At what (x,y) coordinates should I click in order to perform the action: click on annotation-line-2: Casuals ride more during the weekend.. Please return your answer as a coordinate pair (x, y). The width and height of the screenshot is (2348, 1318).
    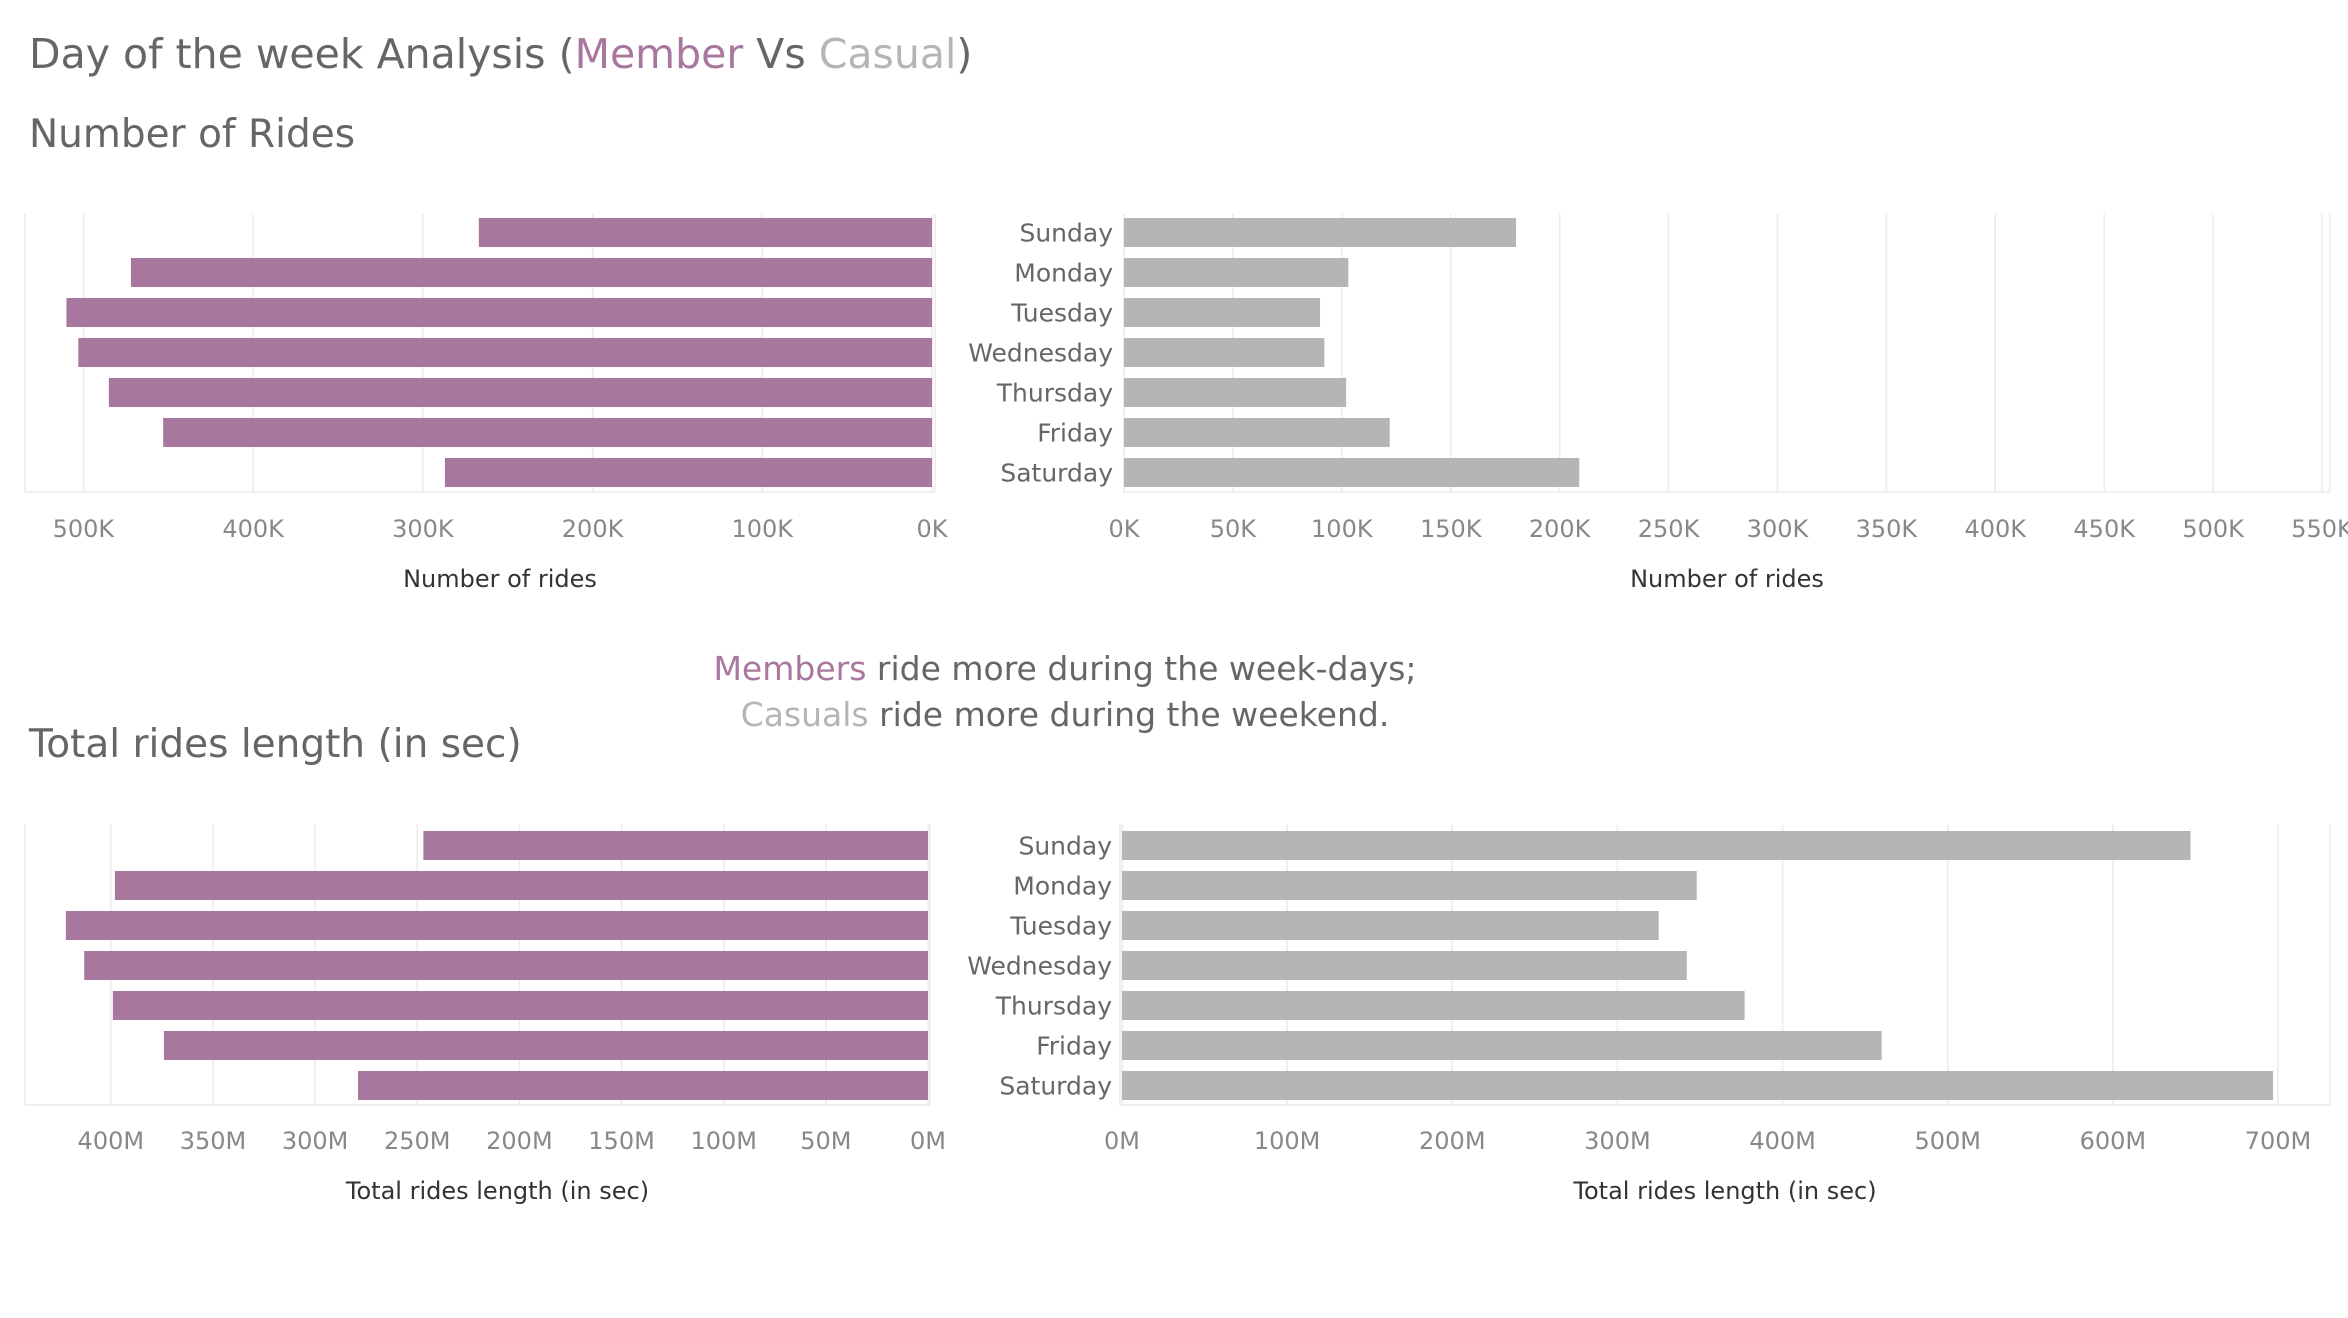
    Looking at the image, I should click on (1065, 715).